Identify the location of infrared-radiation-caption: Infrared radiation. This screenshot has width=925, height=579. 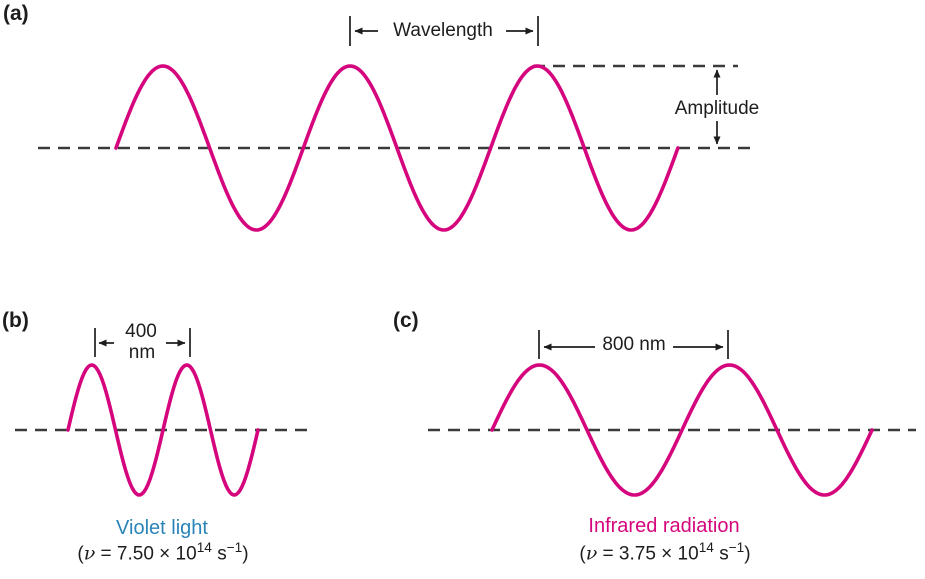
(664, 526).